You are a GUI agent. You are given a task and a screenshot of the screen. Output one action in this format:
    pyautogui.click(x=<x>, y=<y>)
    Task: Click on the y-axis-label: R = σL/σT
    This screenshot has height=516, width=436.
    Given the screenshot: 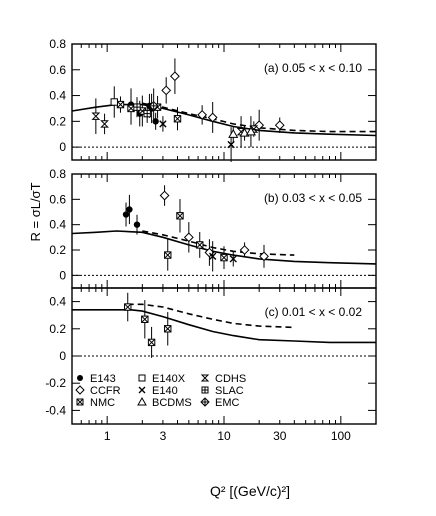 What is the action you would take?
    pyautogui.click(x=35, y=211)
    